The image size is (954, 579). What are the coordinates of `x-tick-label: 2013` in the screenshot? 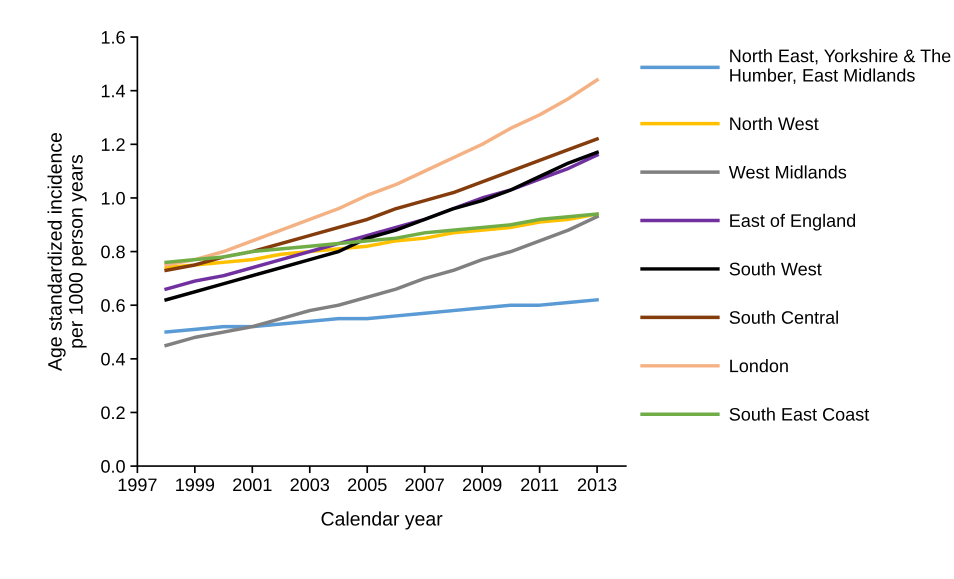 It's located at (597, 485).